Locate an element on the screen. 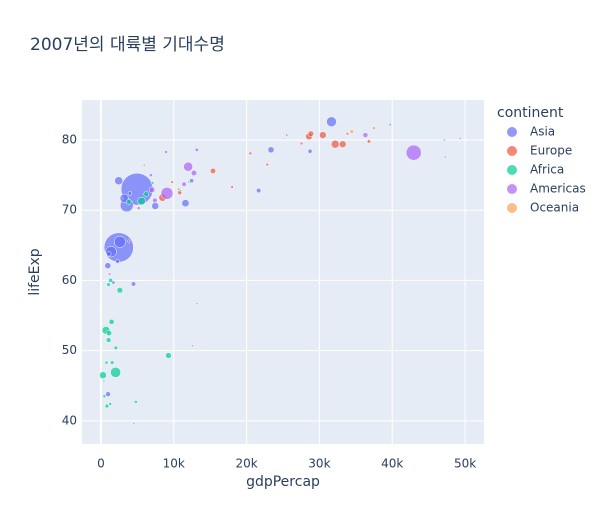 Image resolution: width=605 pixels, height=529 pixels. legend-label: Oceania is located at coordinates (554, 208).